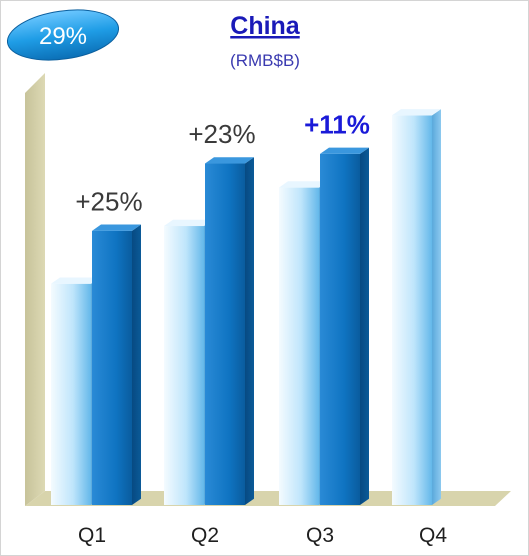 The height and width of the screenshot is (556, 529). Describe the element at coordinates (268, 498) in the screenshot. I see `chart-floor` at that location.